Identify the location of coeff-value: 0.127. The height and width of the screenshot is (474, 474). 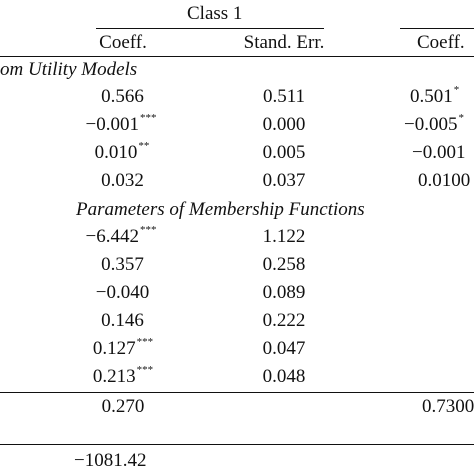
(114, 348).